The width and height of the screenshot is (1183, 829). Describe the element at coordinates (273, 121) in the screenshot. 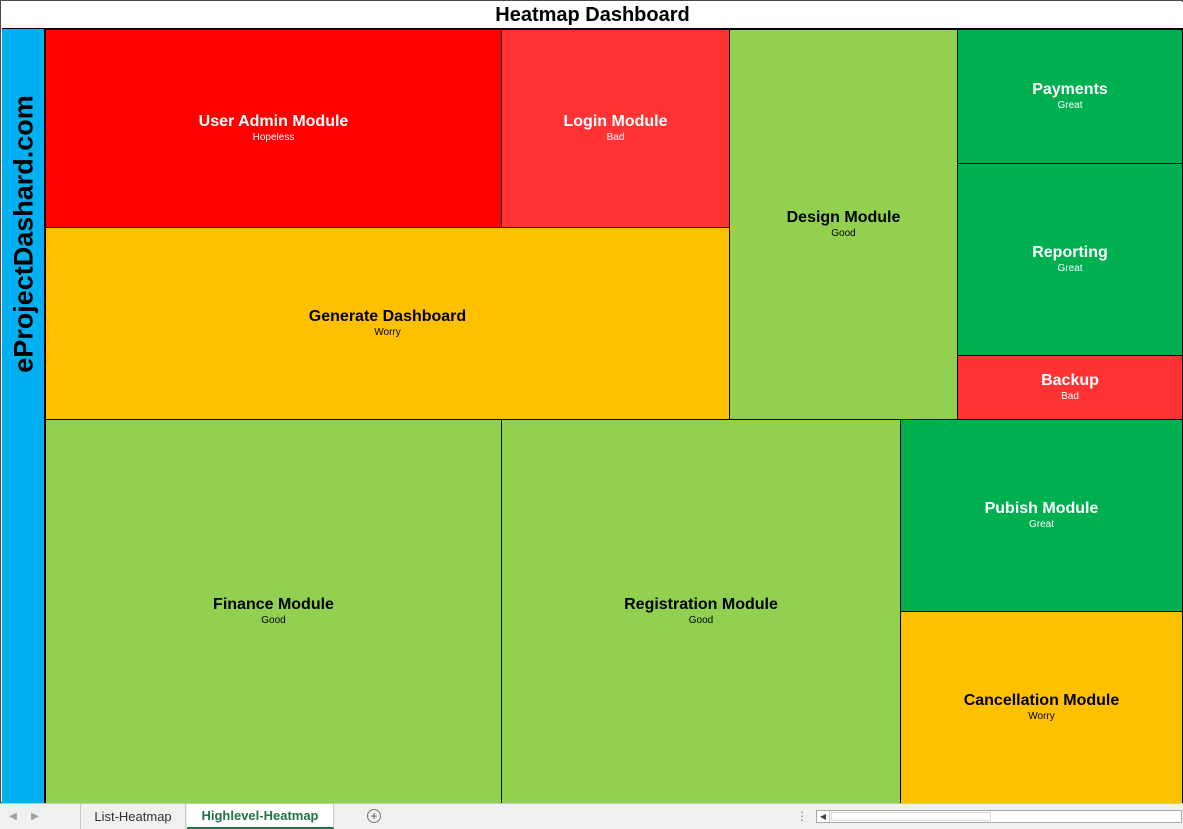

I see `tile-name: User Admin Module` at that location.